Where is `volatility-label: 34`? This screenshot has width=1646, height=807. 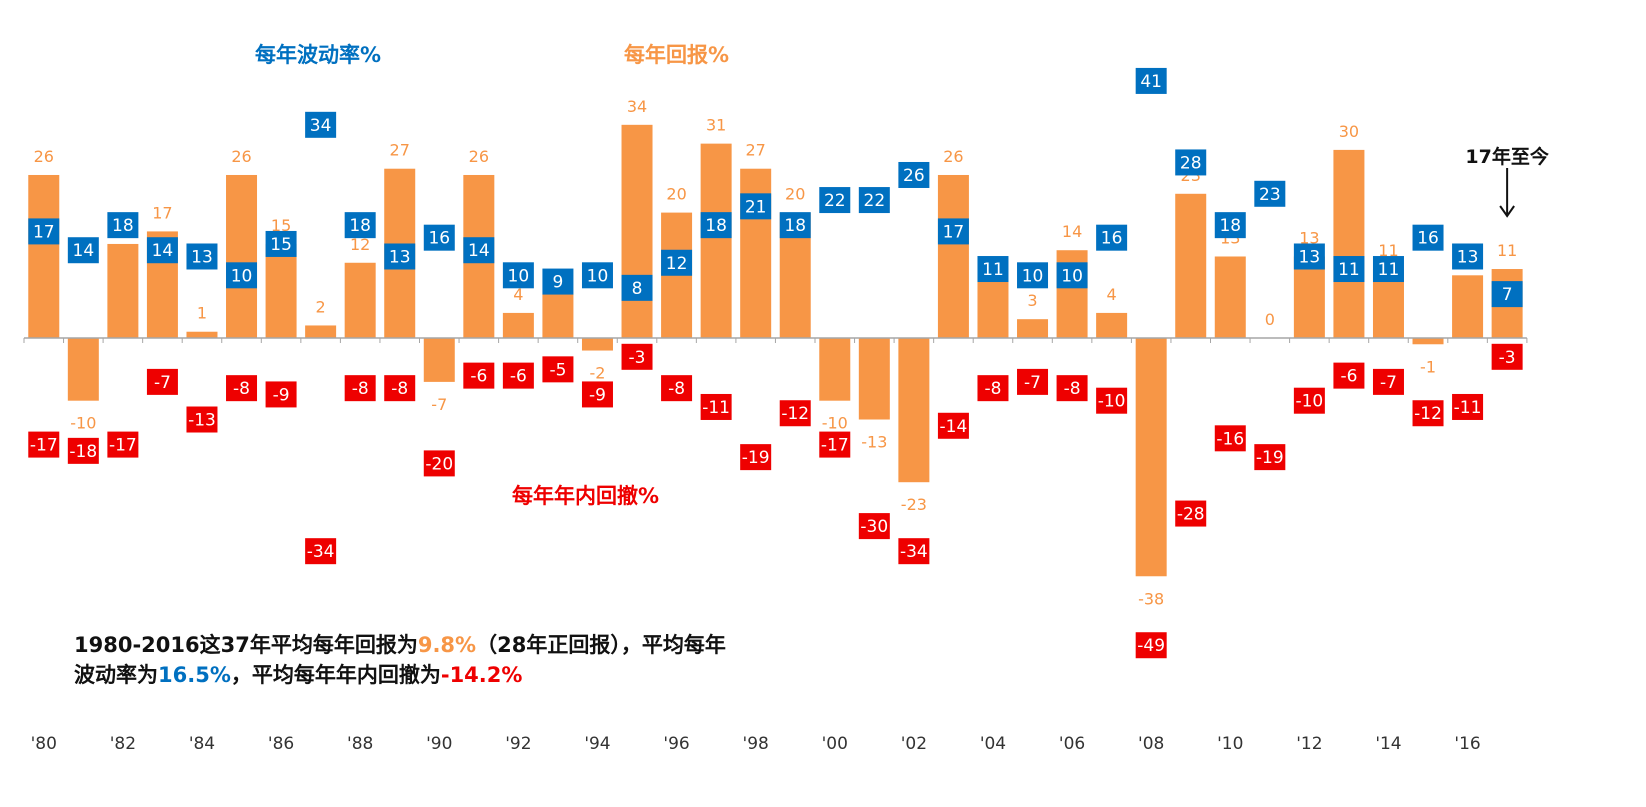
volatility-label: 34 is located at coordinates (321, 126).